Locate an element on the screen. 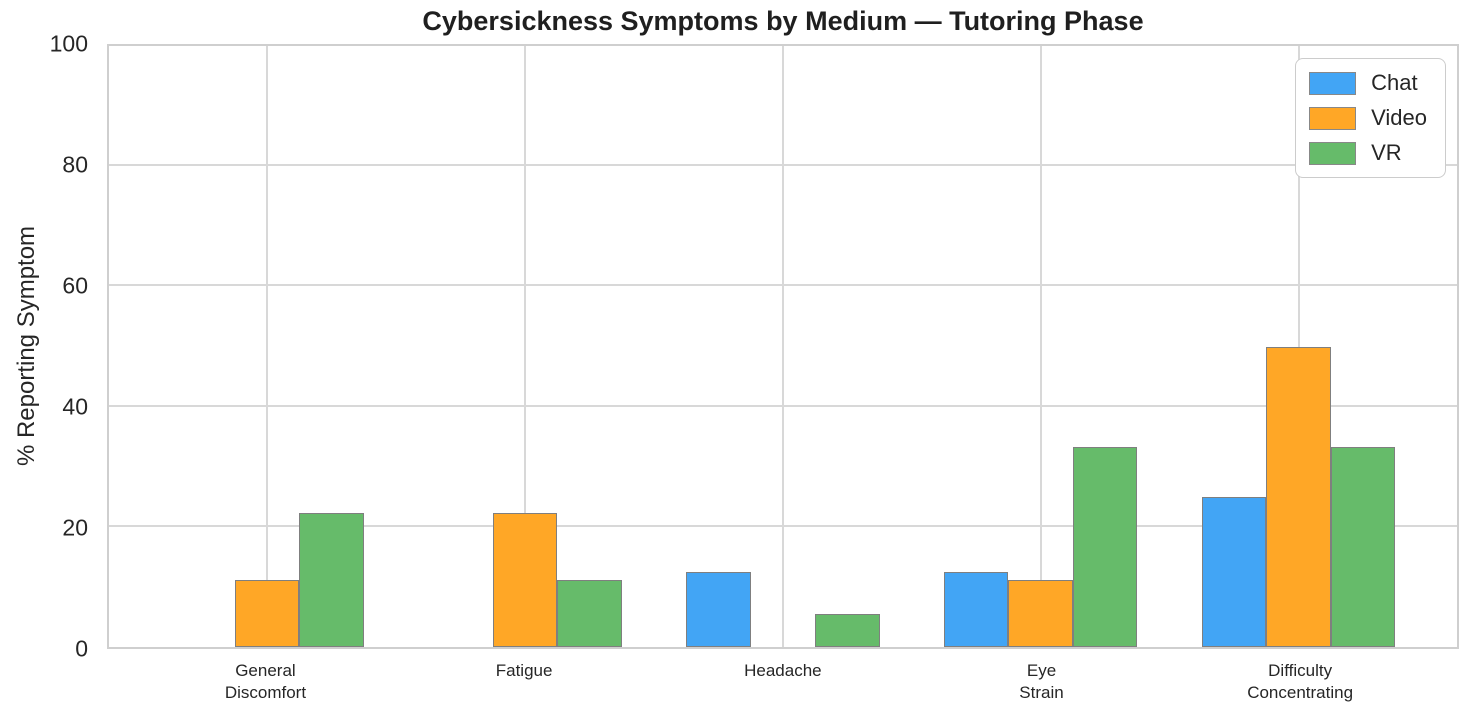 This screenshot has height=723, width=1473. bar-video-fatigue is located at coordinates (525, 580).